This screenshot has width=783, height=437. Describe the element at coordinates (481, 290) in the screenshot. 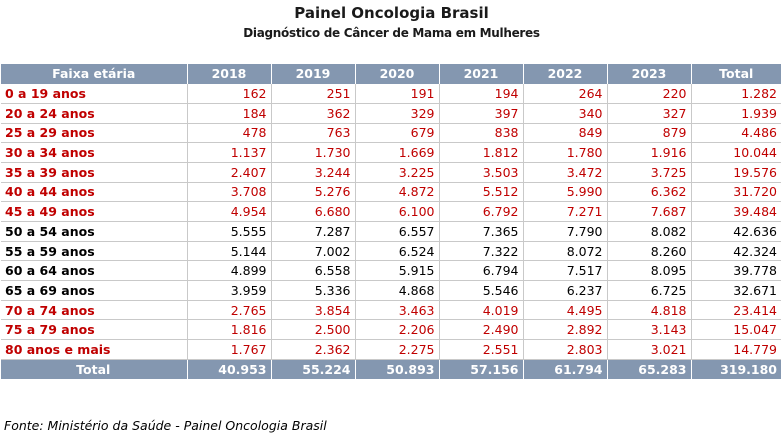

I see `table-cell: 5.546` at that location.